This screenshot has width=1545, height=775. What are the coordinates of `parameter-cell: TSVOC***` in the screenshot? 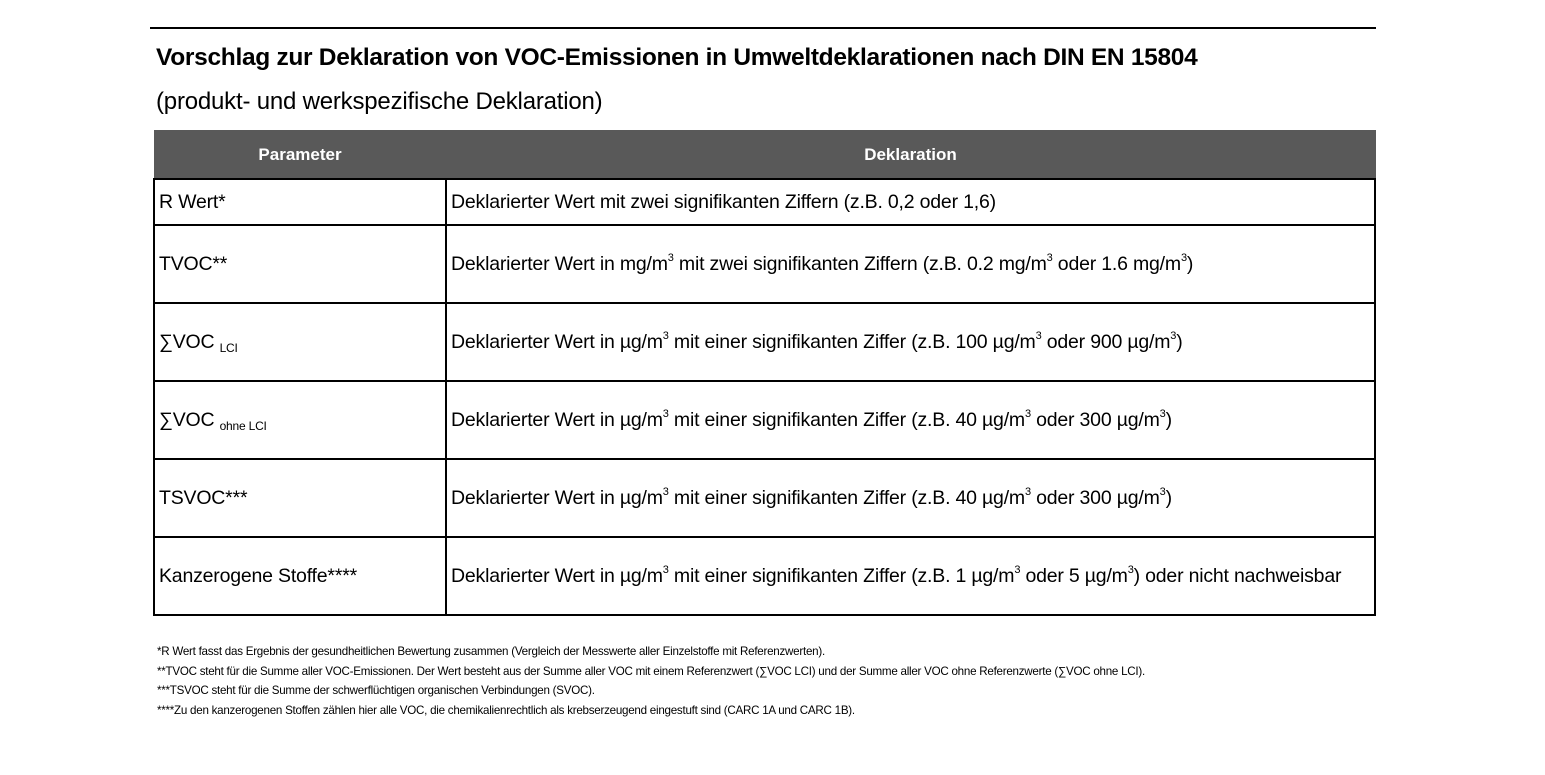 It's located at (300, 498).